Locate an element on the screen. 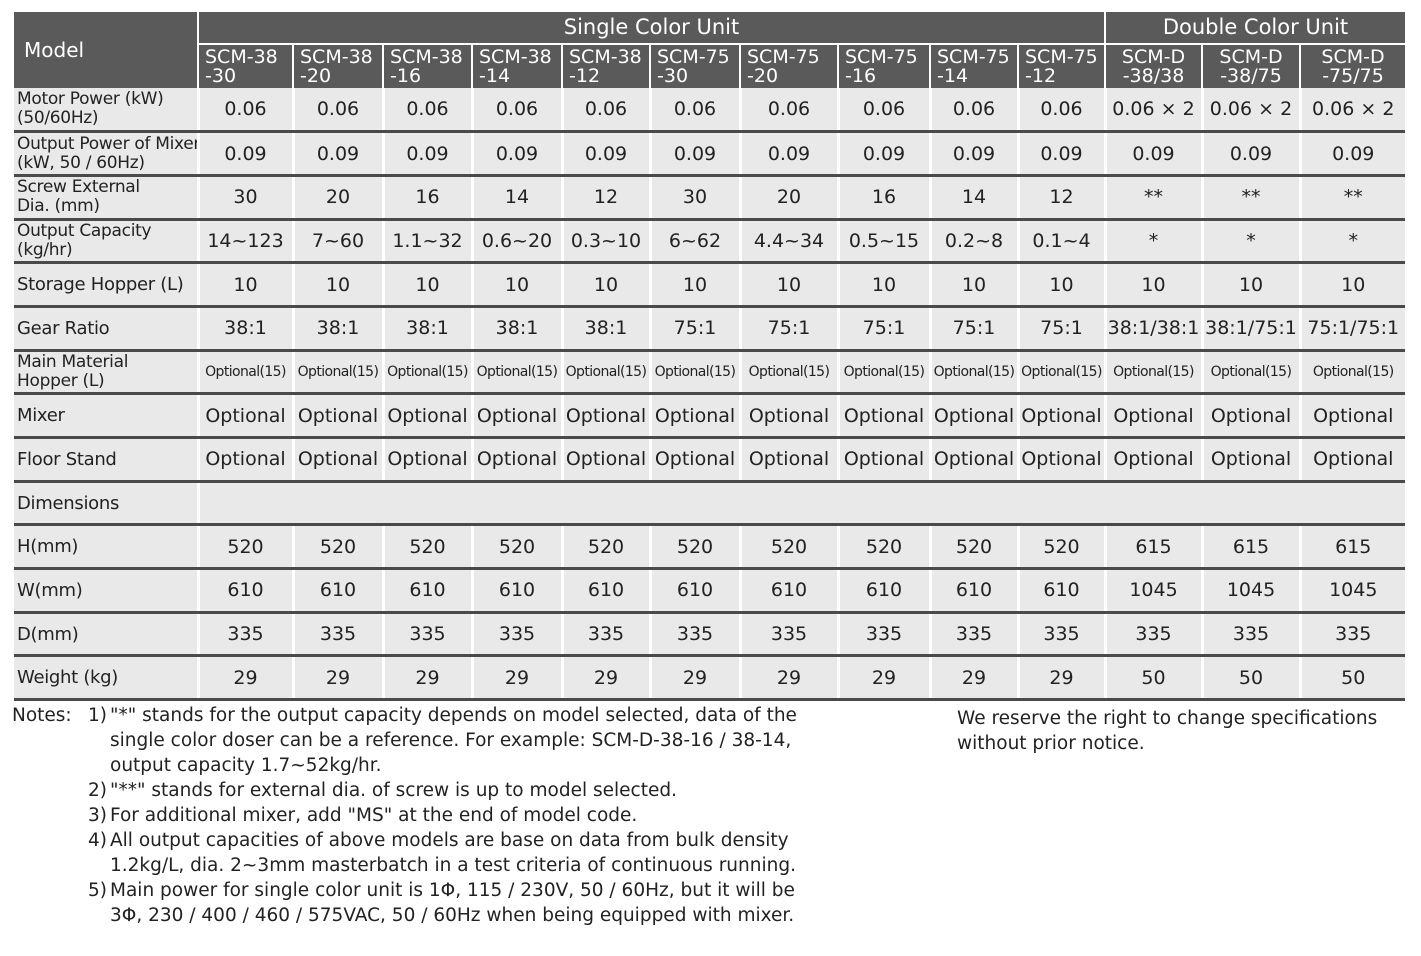  row-label-line: Dia. (mm) is located at coordinates (58, 206).